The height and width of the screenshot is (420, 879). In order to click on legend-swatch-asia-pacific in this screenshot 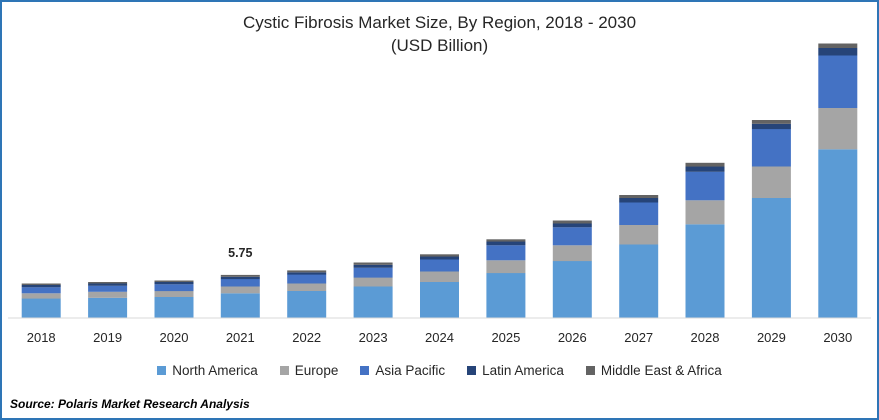, I will do `click(365, 370)`.